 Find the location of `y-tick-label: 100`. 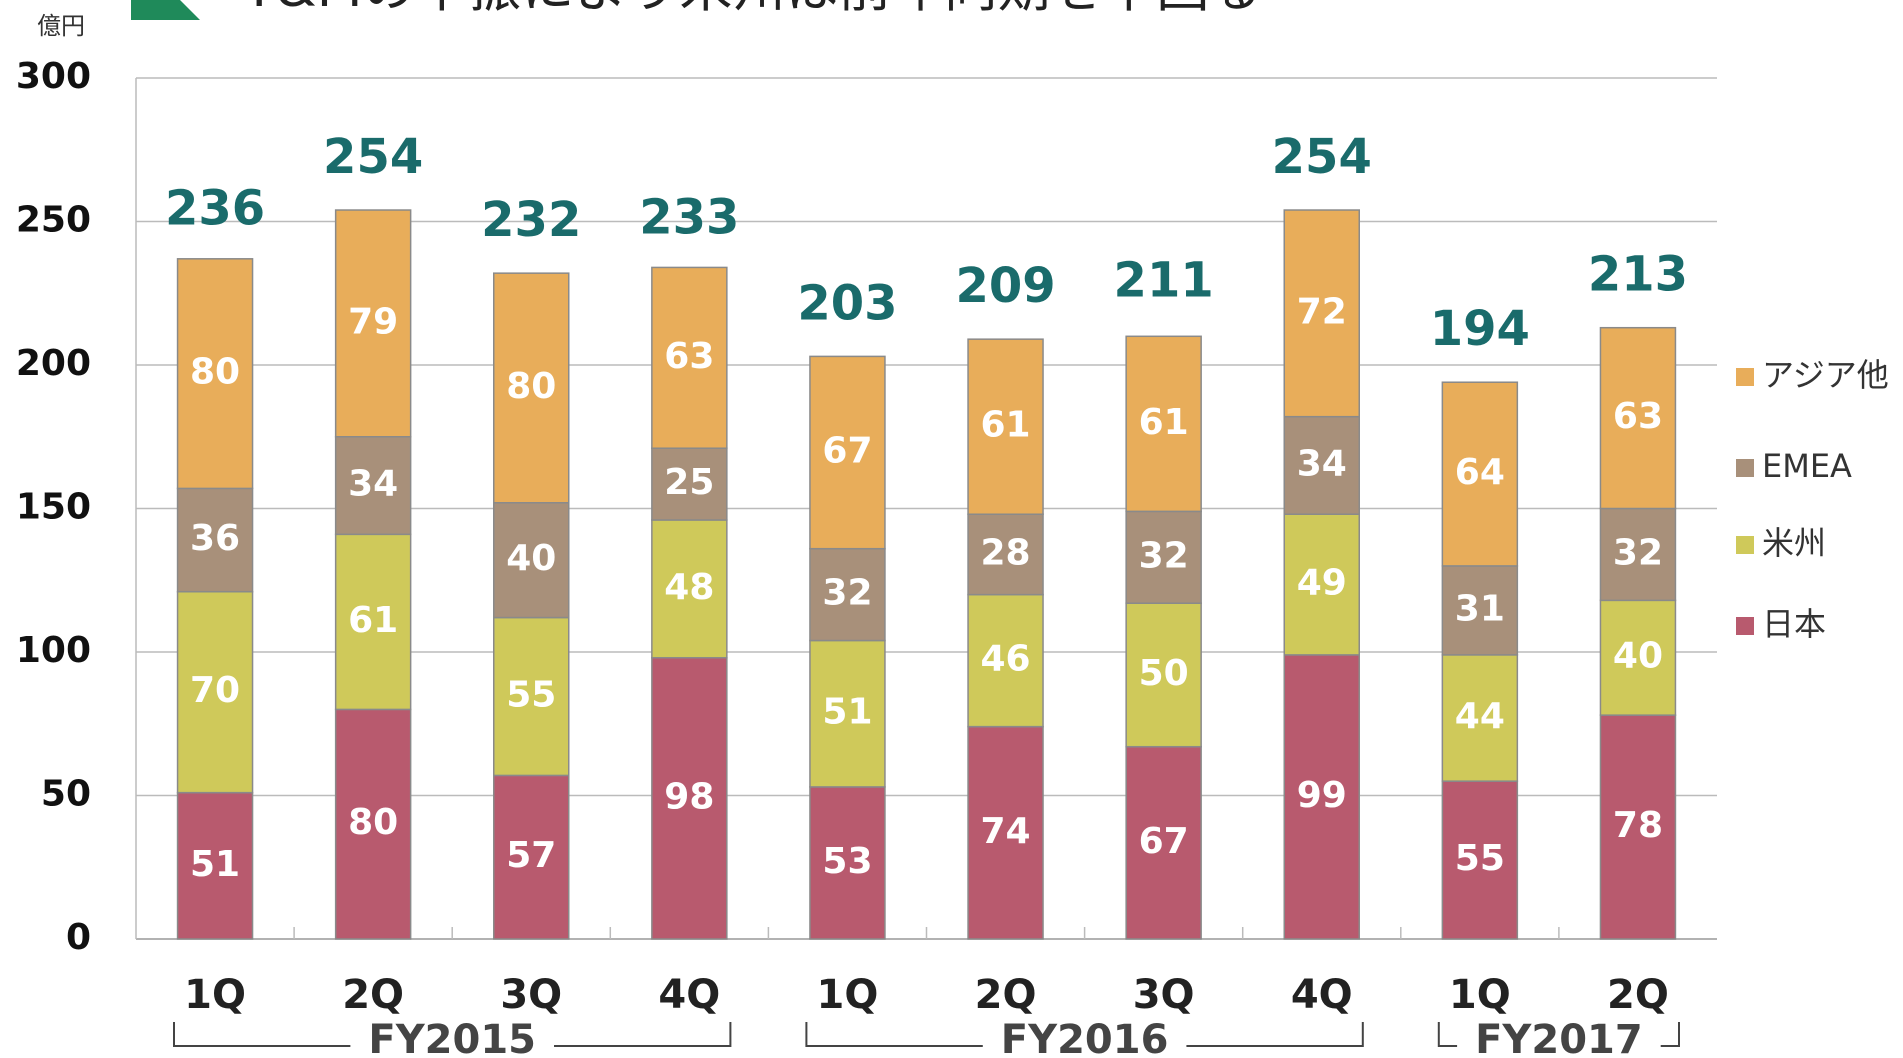

y-tick-label: 100 is located at coordinates (53, 650).